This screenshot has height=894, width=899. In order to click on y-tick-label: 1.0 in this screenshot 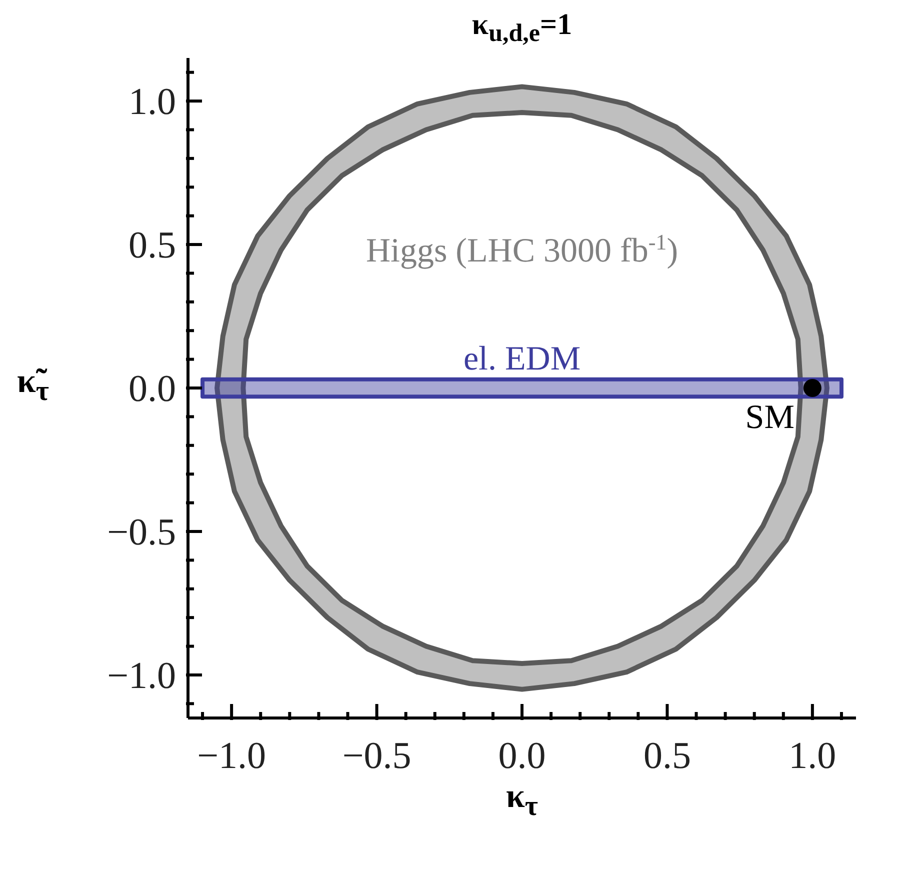, I will do `click(152, 102)`.